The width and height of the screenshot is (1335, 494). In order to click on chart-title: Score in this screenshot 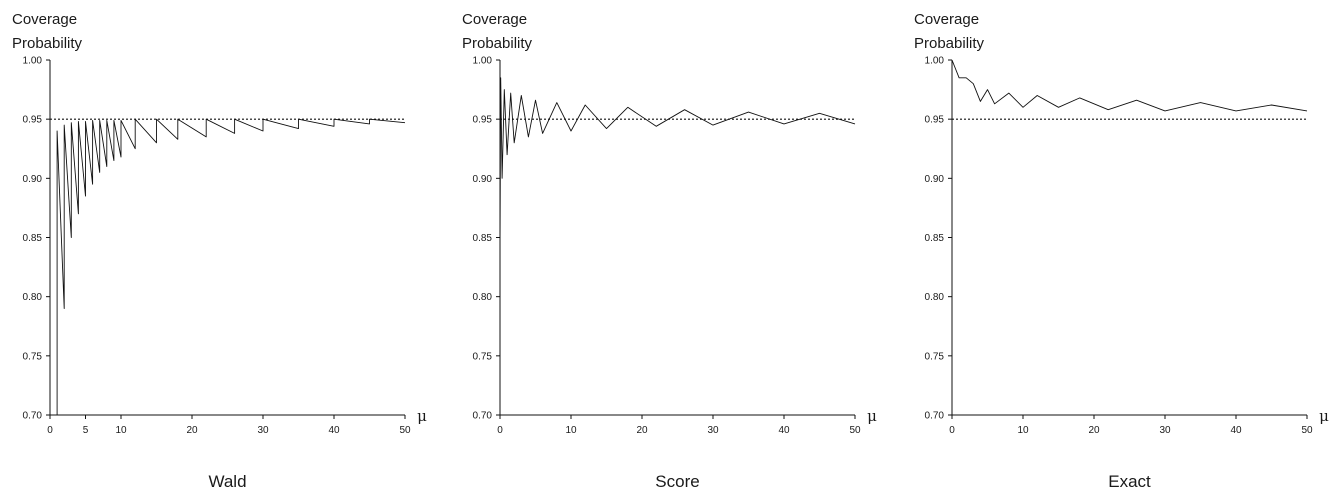, I will do `click(677, 481)`.